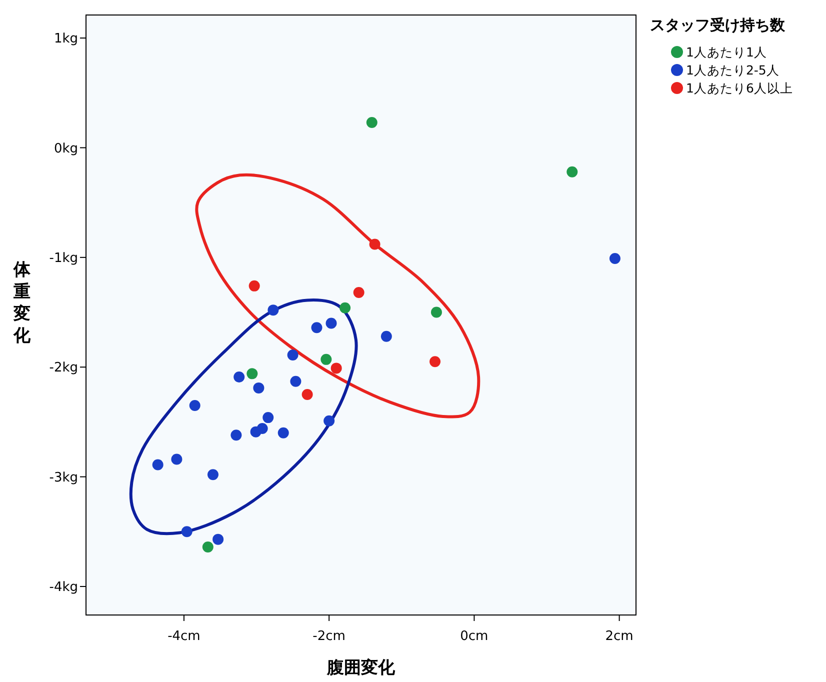  I want to click on x-tick-label: 0cm, so click(474, 636).